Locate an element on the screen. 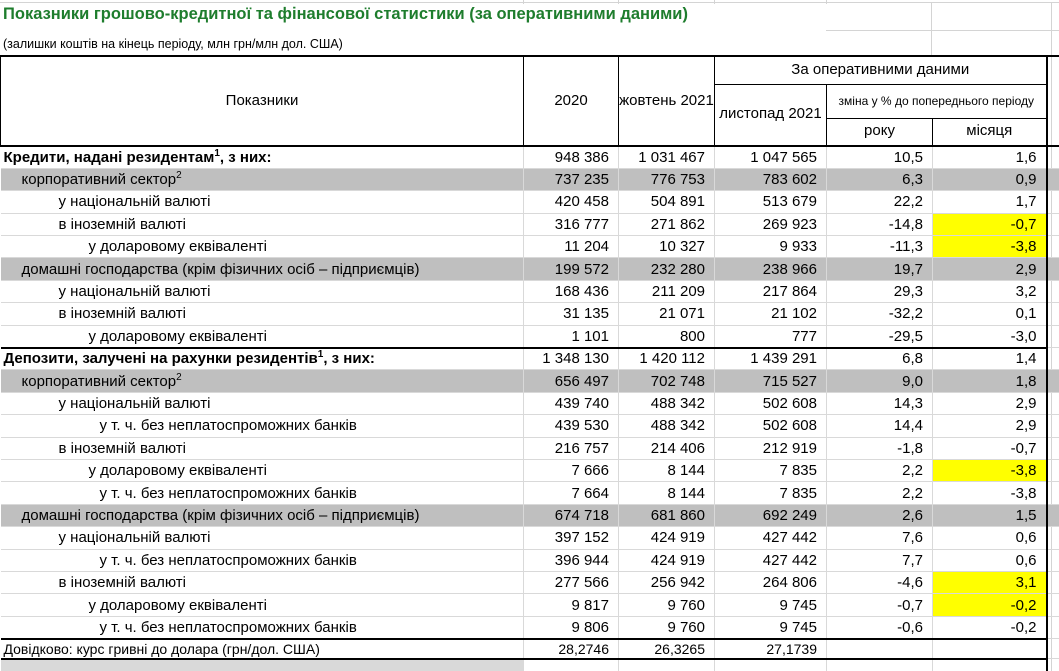 The height and width of the screenshot is (671, 1059). value-cell: 692 249 is located at coordinates (770, 516).